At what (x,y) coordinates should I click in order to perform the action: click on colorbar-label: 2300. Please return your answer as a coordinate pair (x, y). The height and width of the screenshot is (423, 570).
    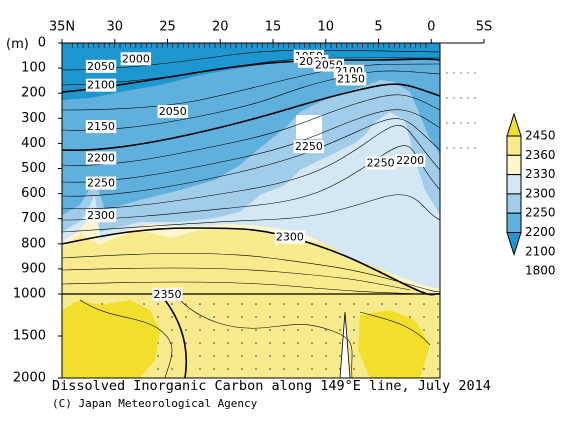
    Looking at the image, I should click on (540, 193).